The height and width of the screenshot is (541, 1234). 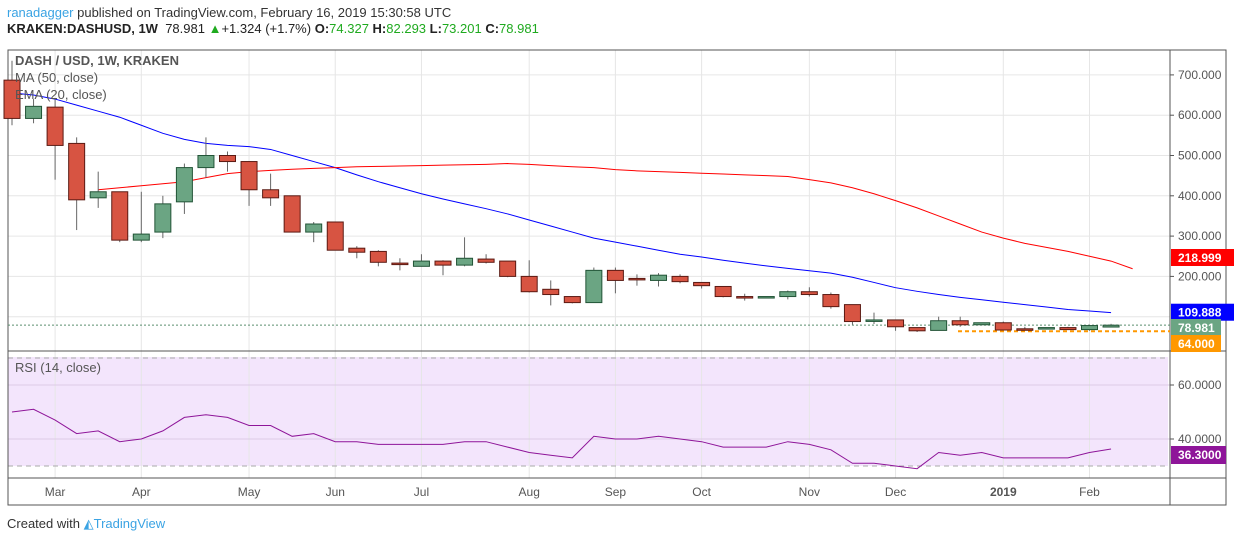 What do you see at coordinates (1200, 196) in the screenshot?
I see `y-tick-label: 400.000` at bounding box center [1200, 196].